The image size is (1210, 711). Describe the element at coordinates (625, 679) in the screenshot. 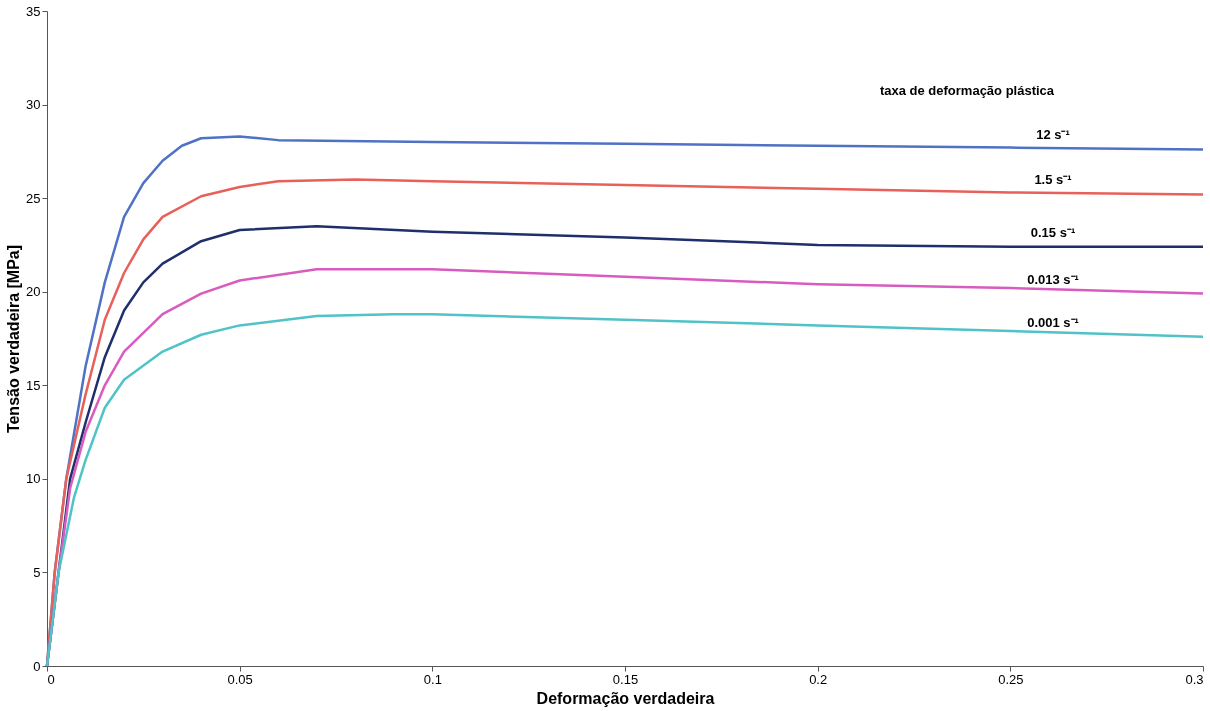

I see `x-tick-label: 0.15` at that location.